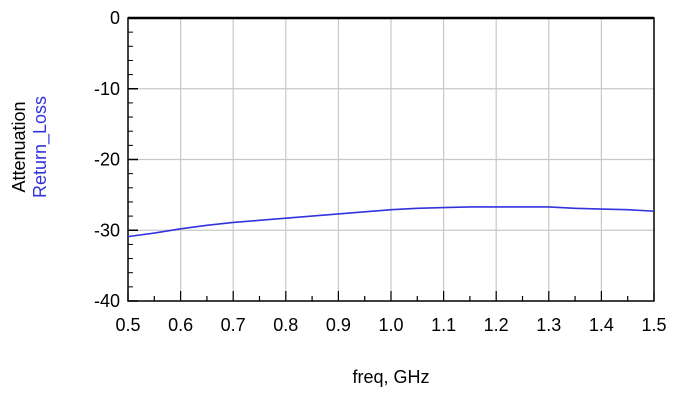 The height and width of the screenshot is (395, 673). Describe the element at coordinates (180, 325) in the screenshot. I see `x-tick-label: 0.6` at that location.